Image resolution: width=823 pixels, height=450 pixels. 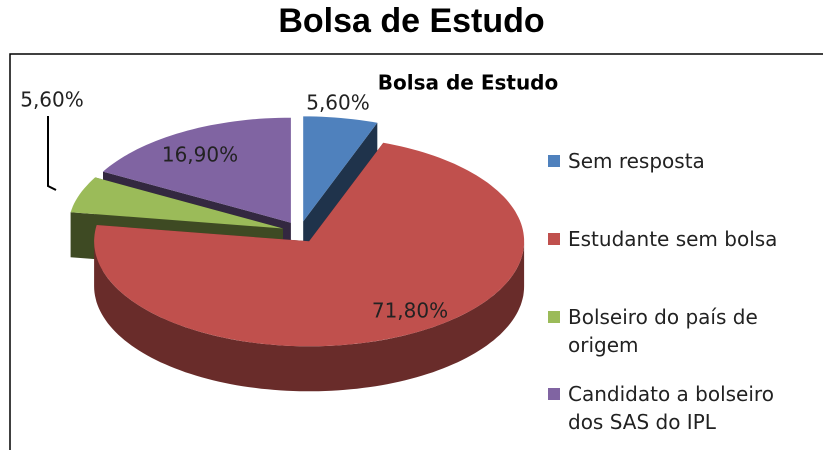 I want to click on legend-item: Sem resposta, so click(x=678, y=161).